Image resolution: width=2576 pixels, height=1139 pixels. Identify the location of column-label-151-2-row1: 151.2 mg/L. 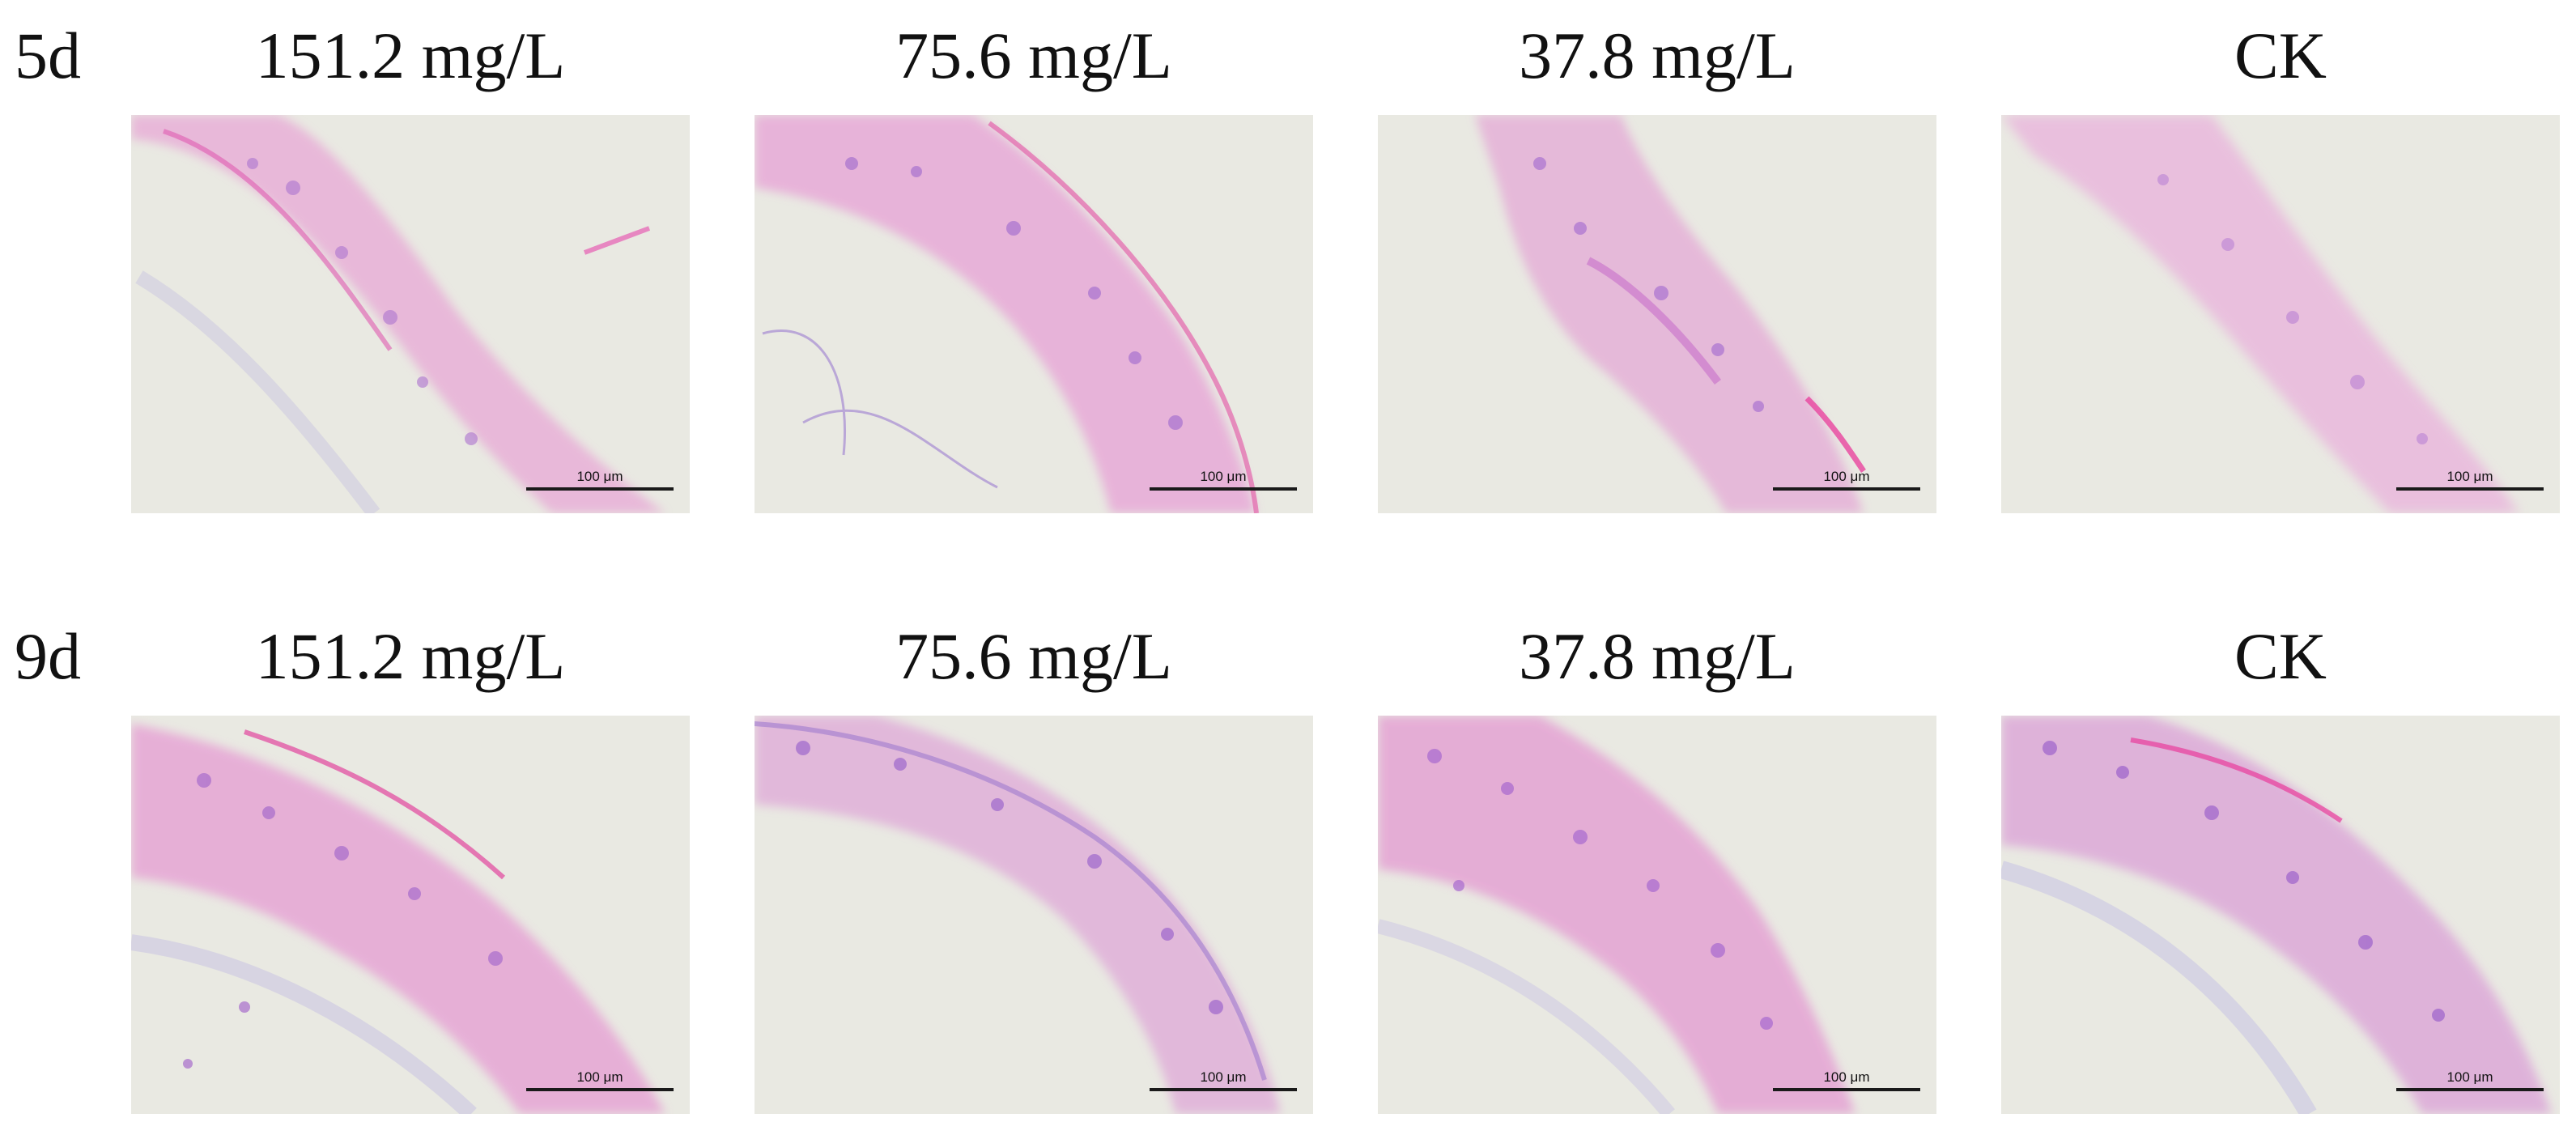
(410, 55).